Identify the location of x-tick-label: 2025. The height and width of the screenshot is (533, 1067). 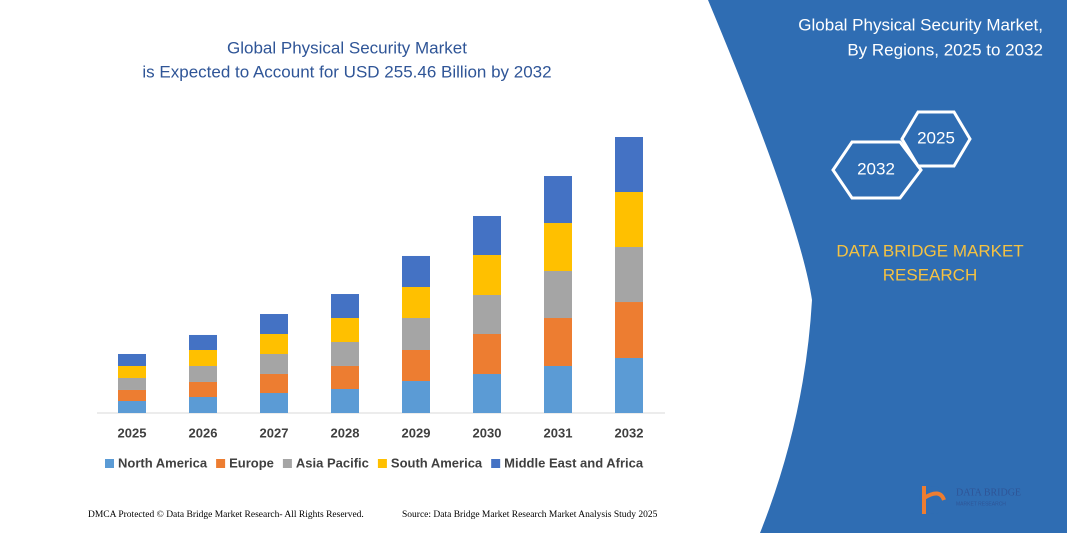
(132, 432).